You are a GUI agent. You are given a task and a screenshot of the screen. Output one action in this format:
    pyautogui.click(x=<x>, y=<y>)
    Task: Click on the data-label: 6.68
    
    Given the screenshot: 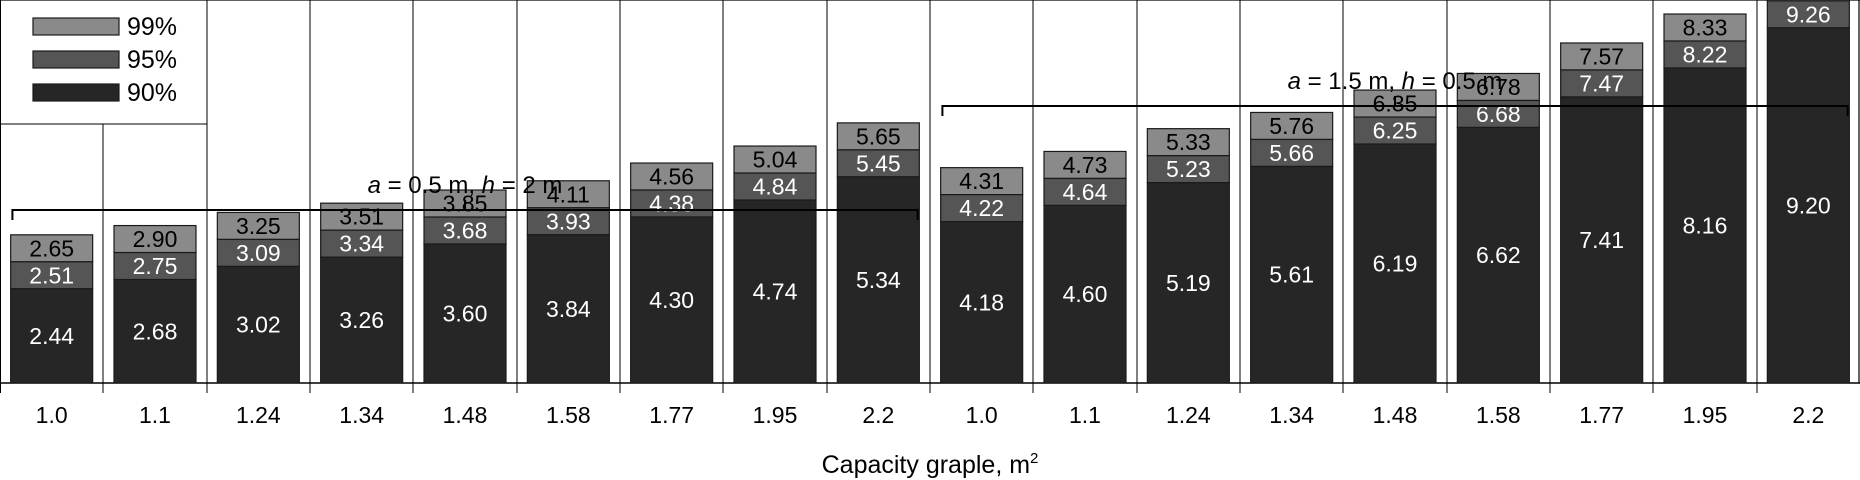 What is the action you would take?
    pyautogui.click(x=1498, y=114)
    